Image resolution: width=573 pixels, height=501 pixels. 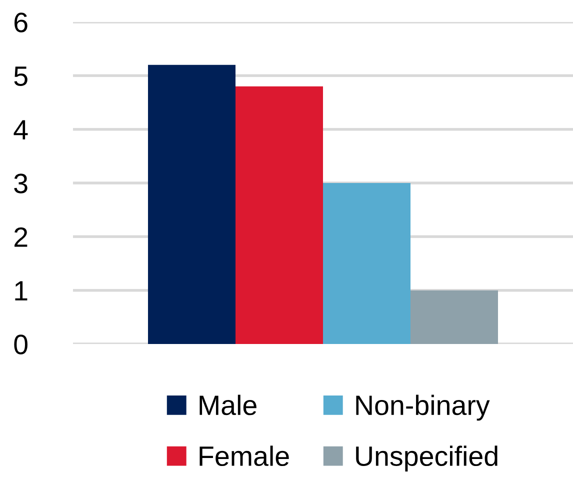 What do you see at coordinates (21, 344) in the screenshot?
I see `y-tick-label: 0` at bounding box center [21, 344].